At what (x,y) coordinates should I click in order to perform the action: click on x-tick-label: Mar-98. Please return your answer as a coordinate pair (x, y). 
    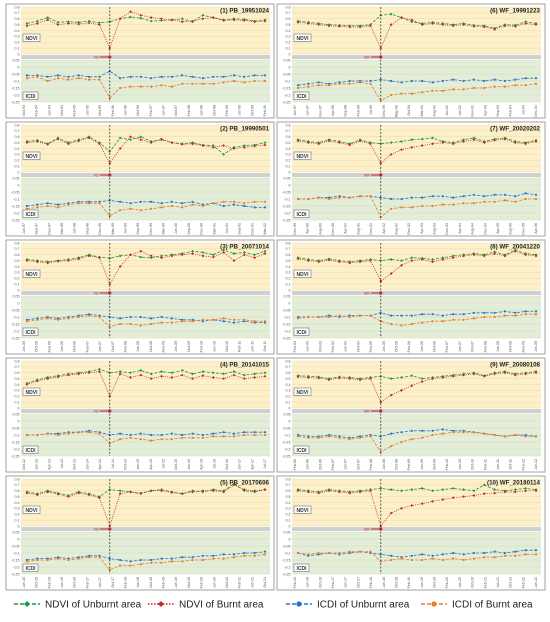
    Looking at the image, I should click on (62, 228).